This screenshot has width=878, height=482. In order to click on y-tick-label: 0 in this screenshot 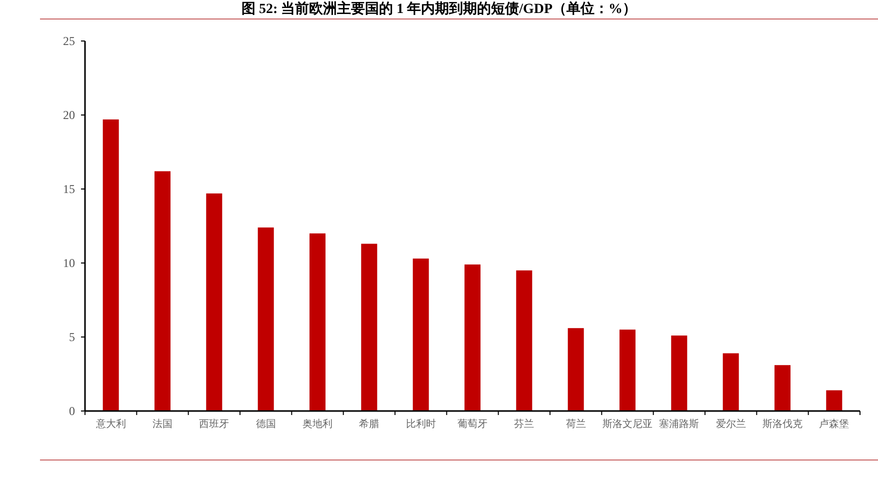, I will do `click(72, 411)`.